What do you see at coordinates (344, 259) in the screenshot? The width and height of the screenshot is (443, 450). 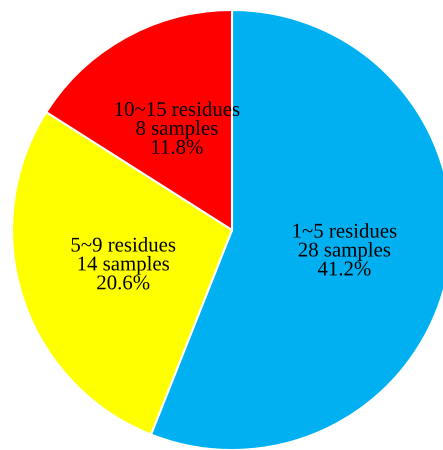 I see `data-label: 28 samples 41.2%` at bounding box center [344, 259].